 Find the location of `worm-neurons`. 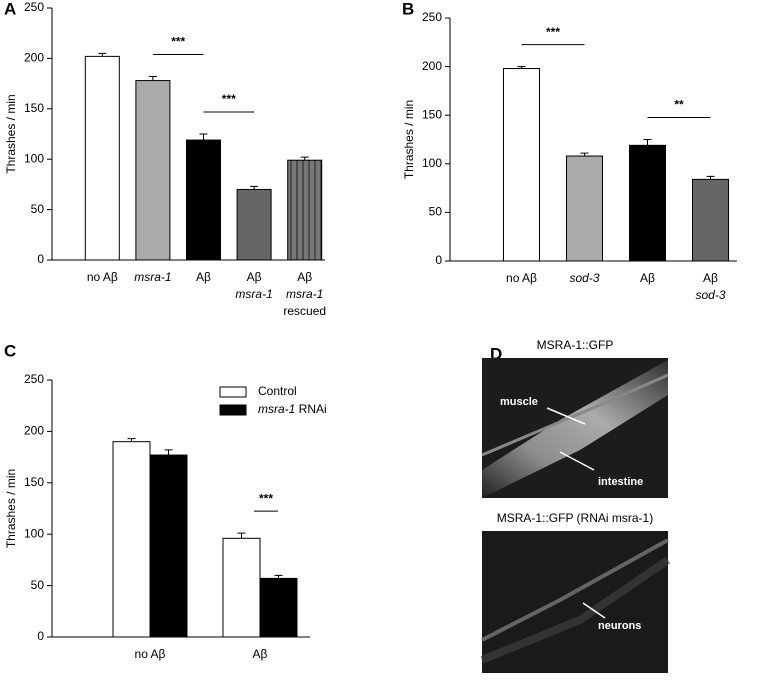

worm-neurons is located at coordinates (575, 590).